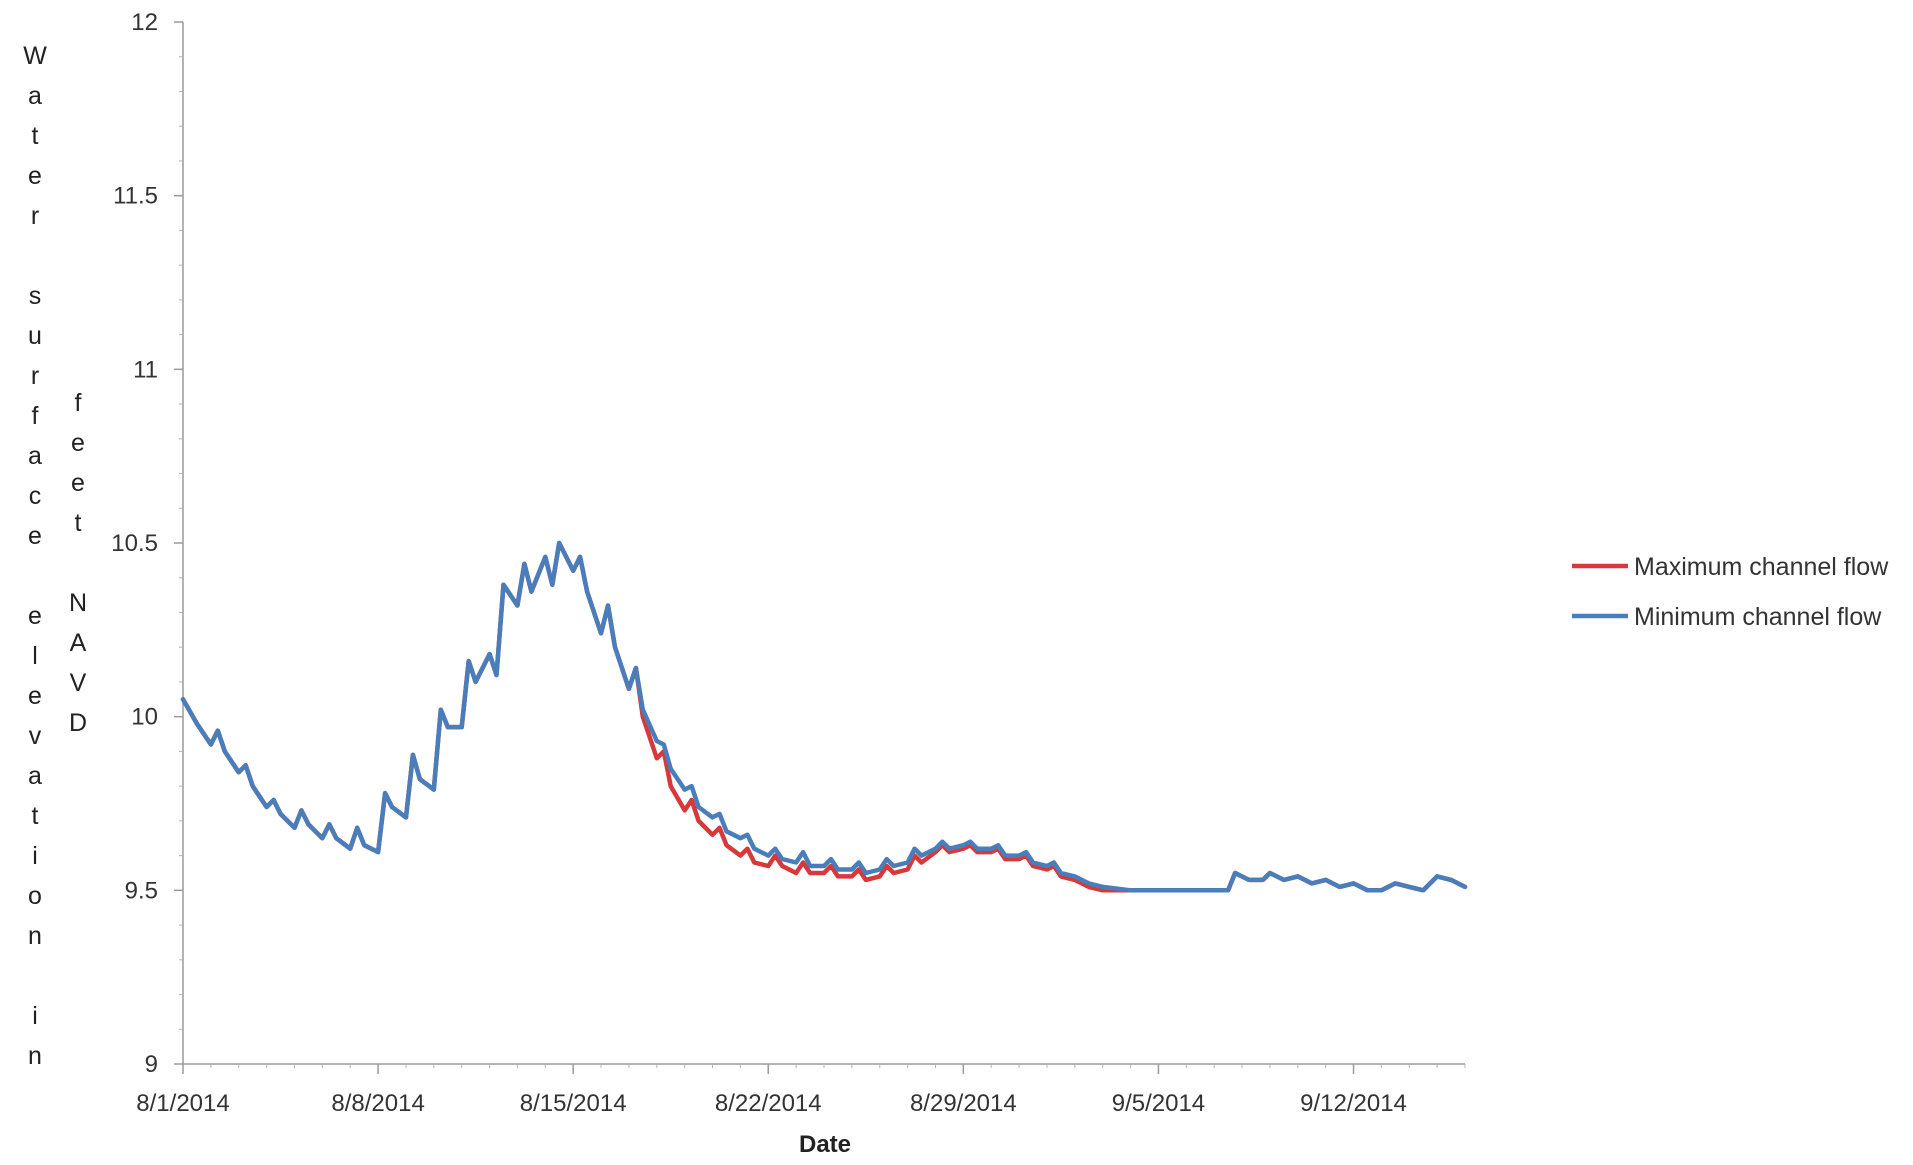 Image resolution: width=1913 pixels, height=1165 pixels. I want to click on legend-item: Maximum channel flow, so click(1730, 567).